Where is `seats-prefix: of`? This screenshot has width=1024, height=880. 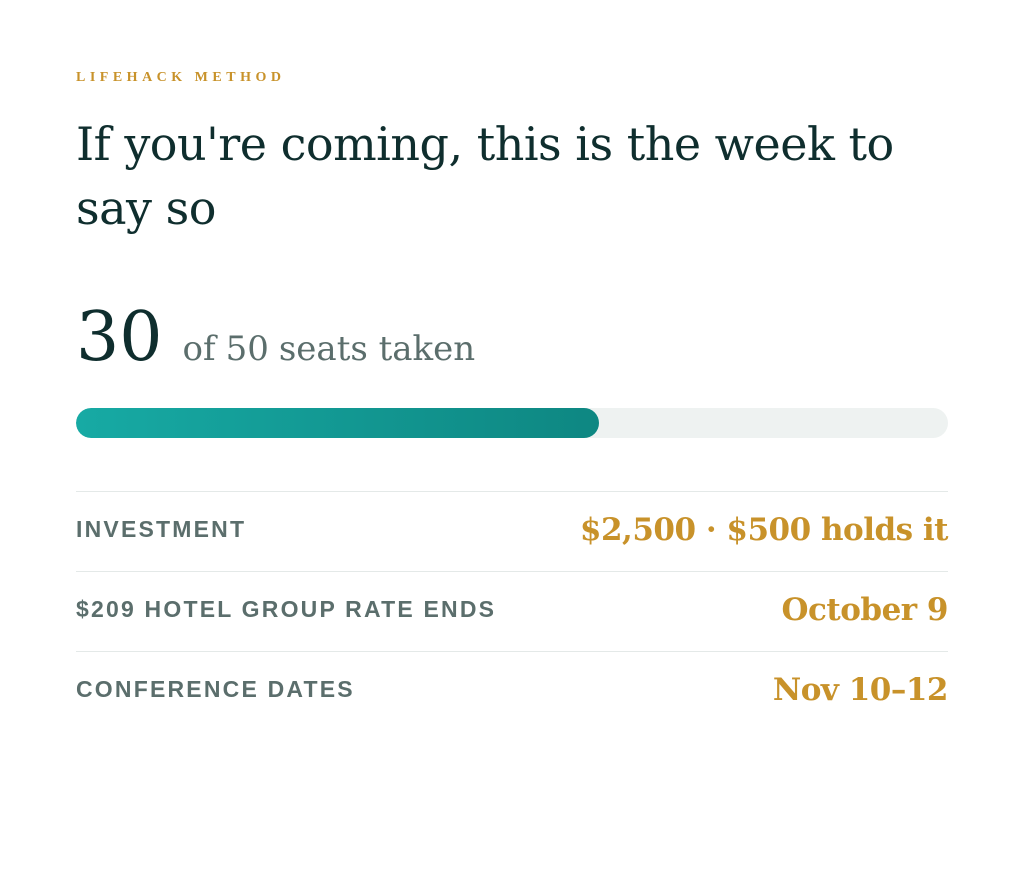 seats-prefix: of is located at coordinates (199, 349).